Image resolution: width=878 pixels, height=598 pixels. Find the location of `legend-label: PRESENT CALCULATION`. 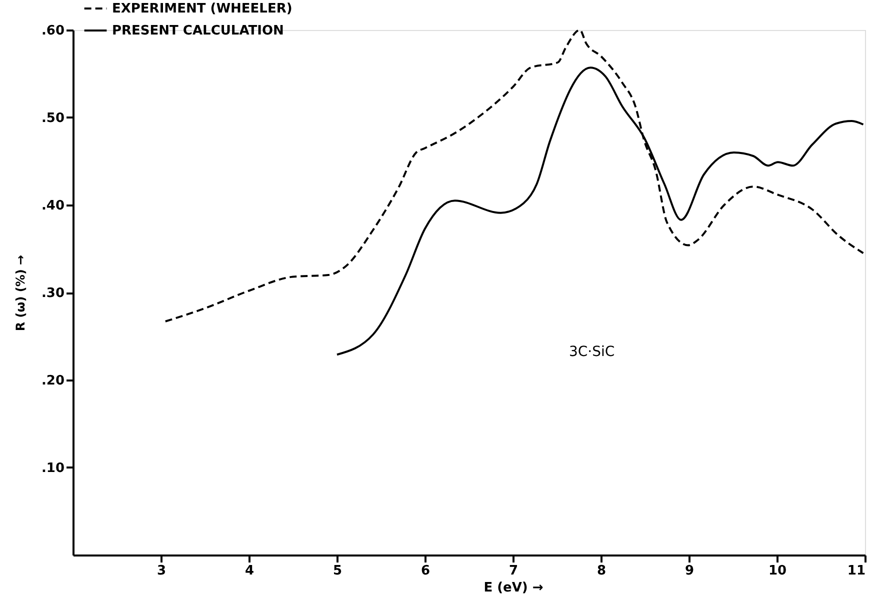

legend-label: PRESENT CALCULATION is located at coordinates (198, 31).